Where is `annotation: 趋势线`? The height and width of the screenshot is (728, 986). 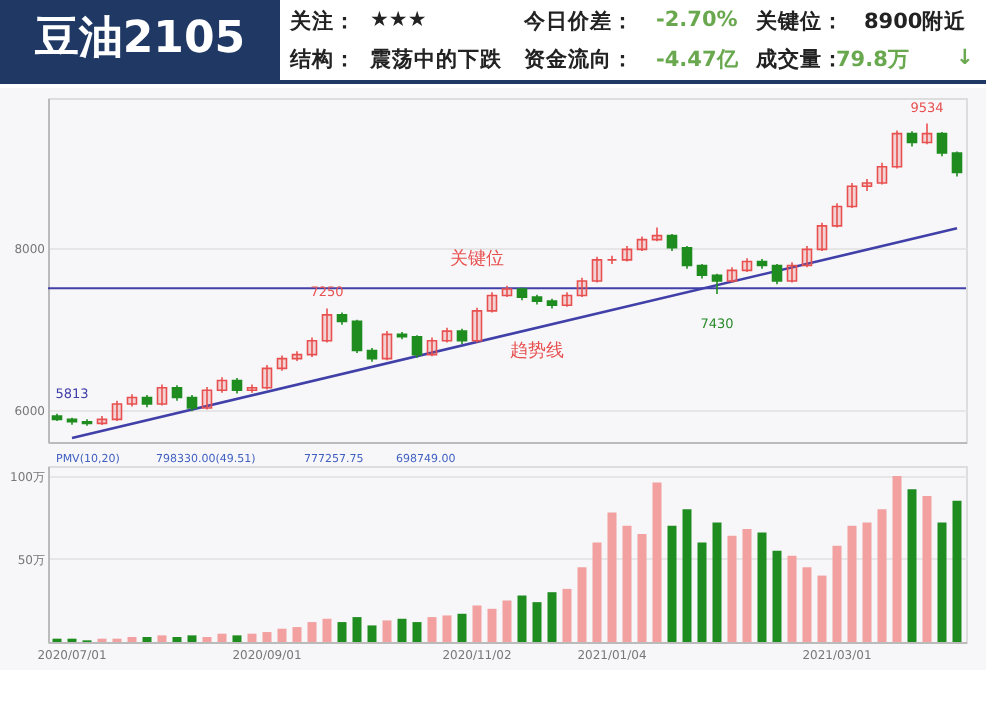
annotation: 趋势线 is located at coordinates (537, 351).